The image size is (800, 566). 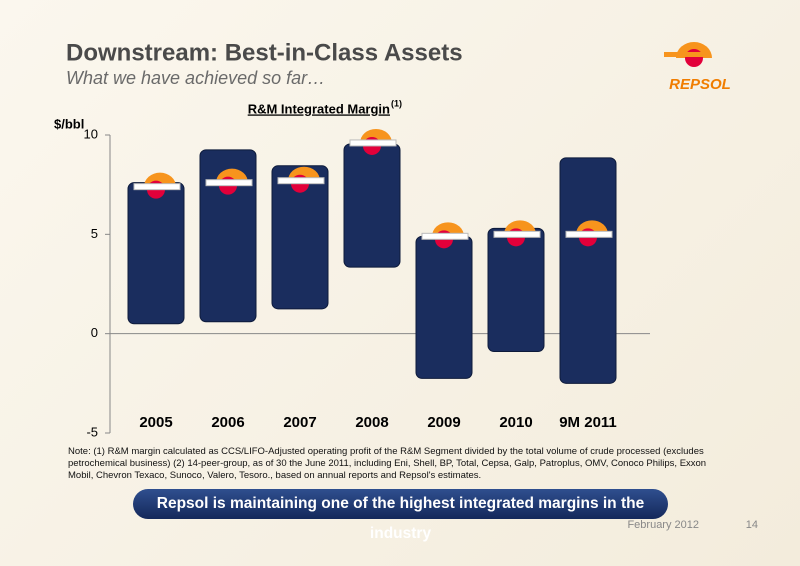 I want to click on chart-title: R&M Integrated Margin, so click(x=319, y=108).